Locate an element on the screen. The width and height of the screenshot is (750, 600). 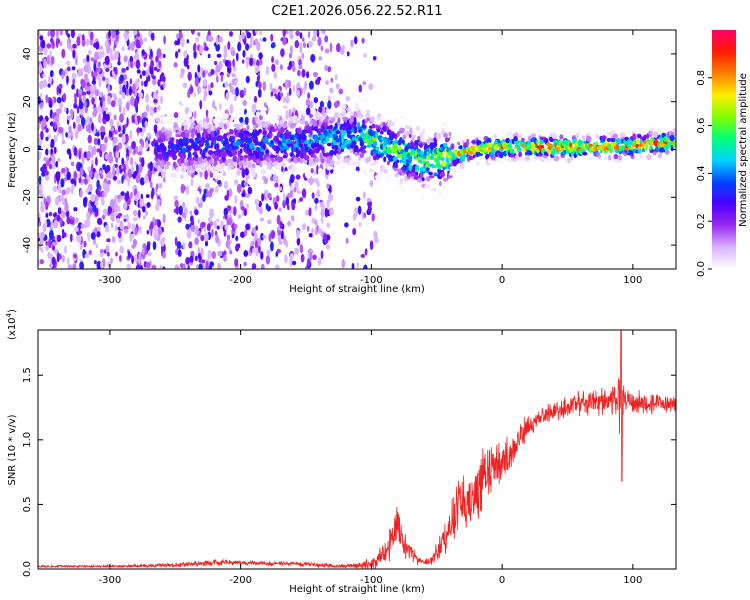
colorbar-ticks: 0.0 0.2 0.4 0.6 0.8 is located at coordinates (704, 173).